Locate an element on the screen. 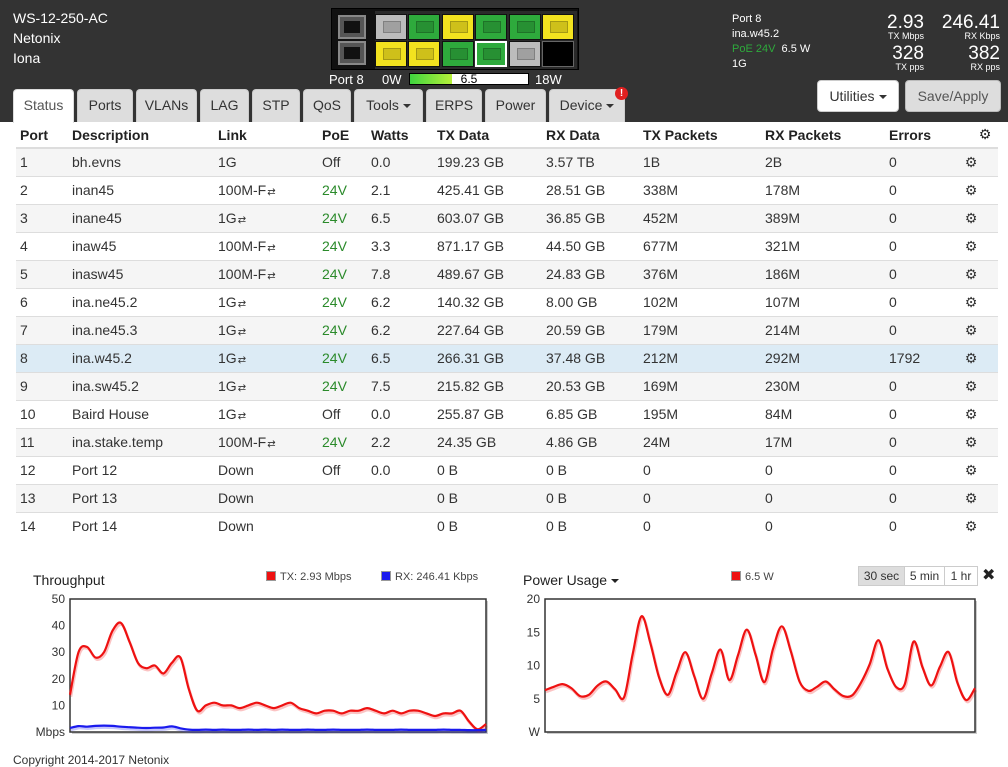  tx-data-cell: 227.64 GB is located at coordinates (487, 329).